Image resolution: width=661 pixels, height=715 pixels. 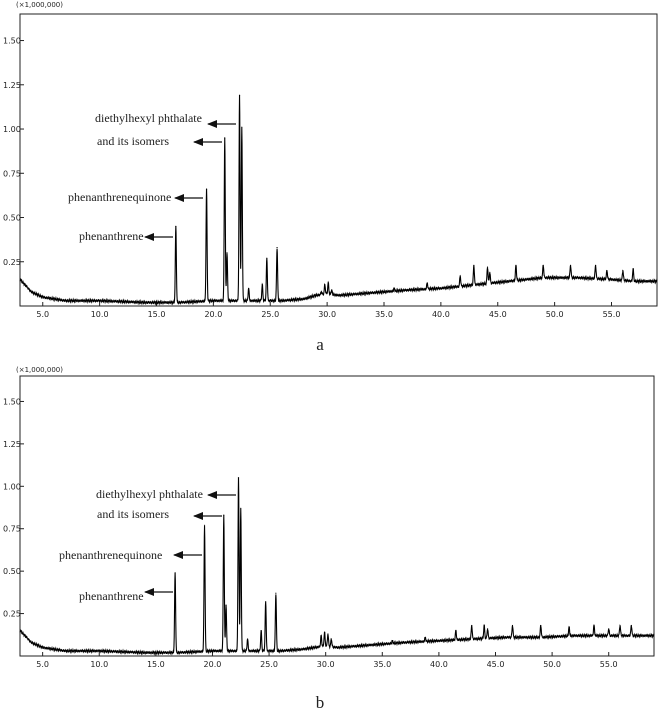 What do you see at coordinates (111, 236) in the screenshot?
I see `annotation-label: phenanthrene` at bounding box center [111, 236].